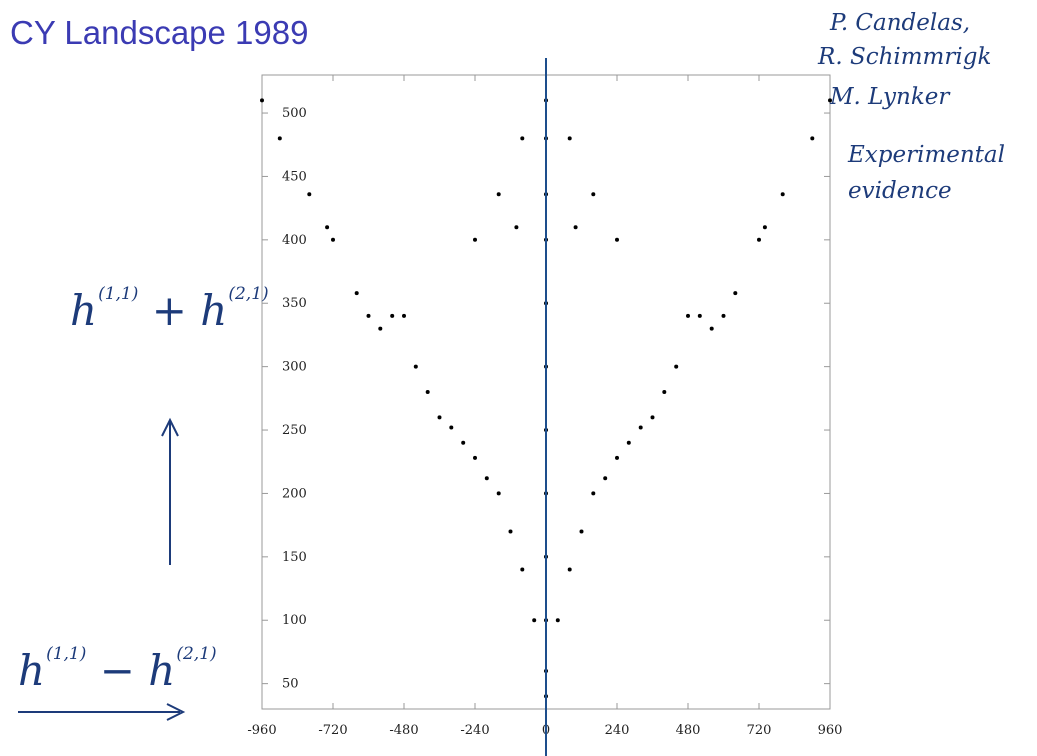 The height and width of the screenshot is (756, 1037). I want to click on y-tick-label: 50, so click(290, 684).